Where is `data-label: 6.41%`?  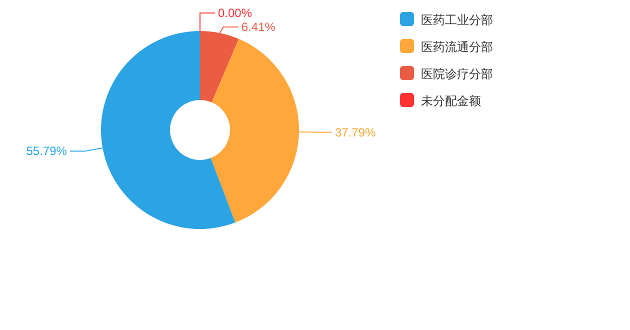 data-label: 6.41% is located at coordinates (258, 27).